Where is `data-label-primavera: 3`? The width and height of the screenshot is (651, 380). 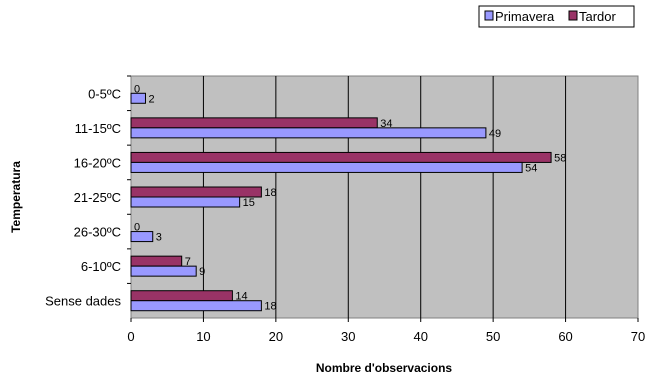 data-label-primavera: 3 is located at coordinates (159, 238).